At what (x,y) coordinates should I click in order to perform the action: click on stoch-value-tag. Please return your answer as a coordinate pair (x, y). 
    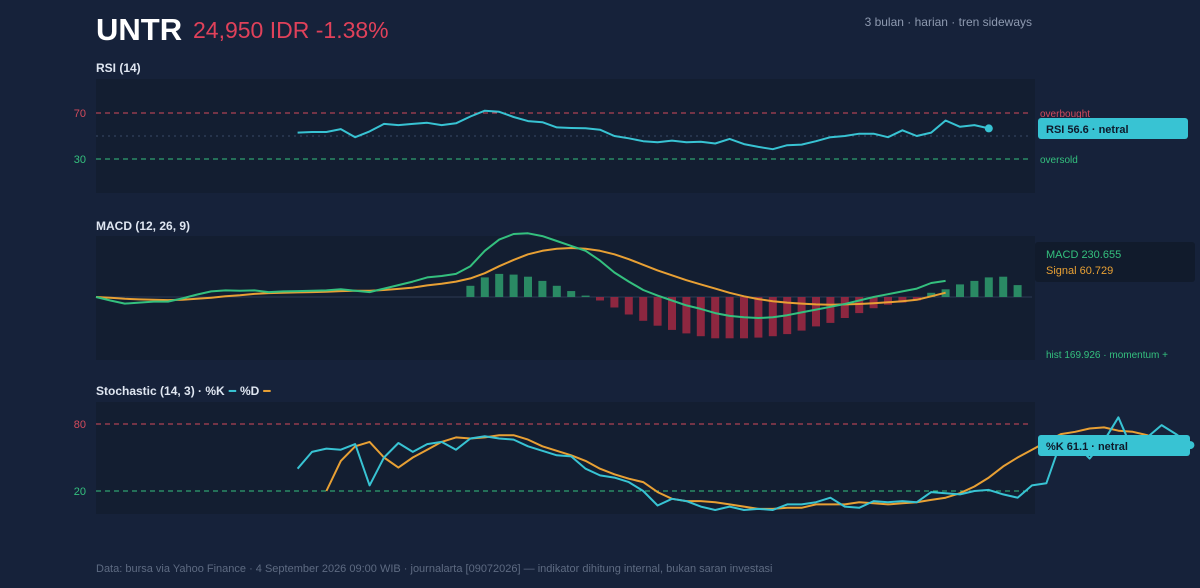
    Looking at the image, I should click on (1114, 445).